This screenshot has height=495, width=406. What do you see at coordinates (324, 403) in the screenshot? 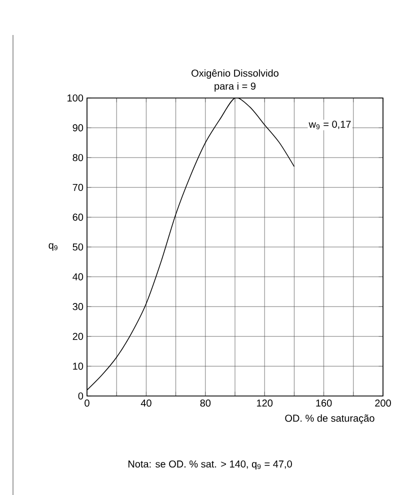
I see `x-tick-label: 160` at bounding box center [324, 403].